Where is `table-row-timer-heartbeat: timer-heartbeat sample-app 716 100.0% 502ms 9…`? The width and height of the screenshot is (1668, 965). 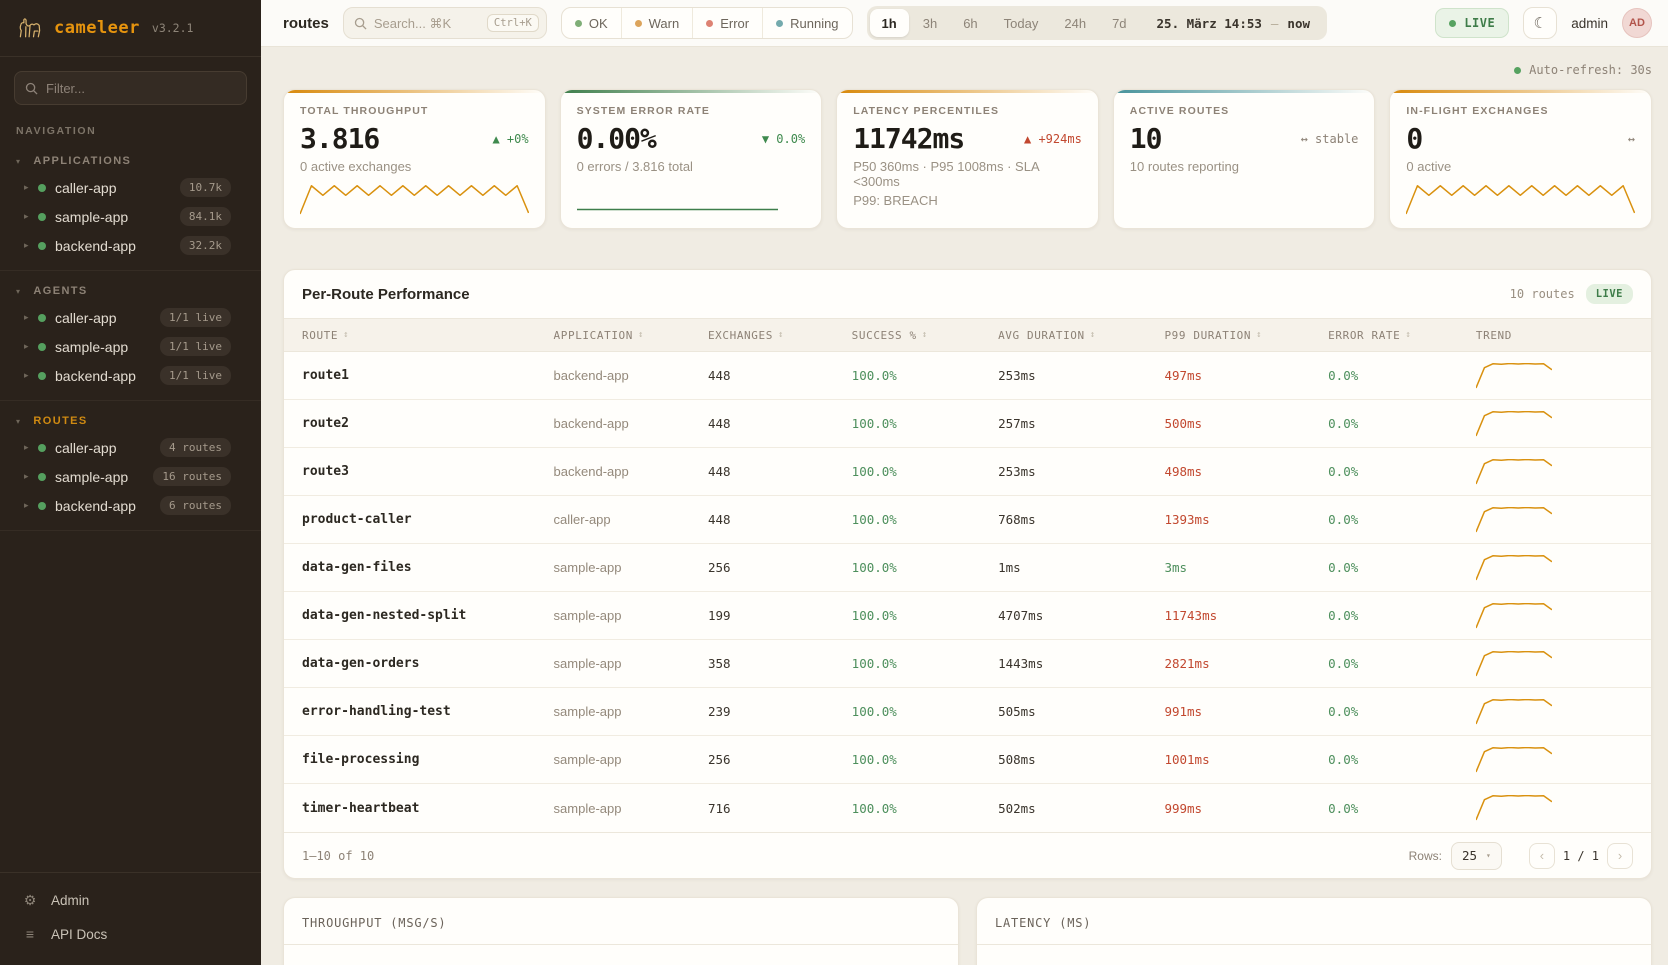 table-row-timer-heartbeat: timer-heartbeat sample-app 716 100.0% 502ms 9… is located at coordinates (967, 808).